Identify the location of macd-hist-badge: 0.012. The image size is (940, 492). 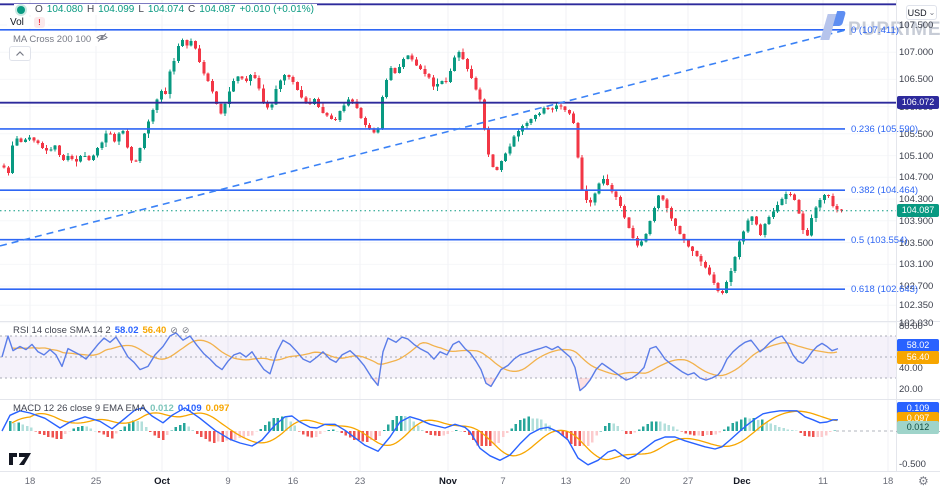
(918, 427).